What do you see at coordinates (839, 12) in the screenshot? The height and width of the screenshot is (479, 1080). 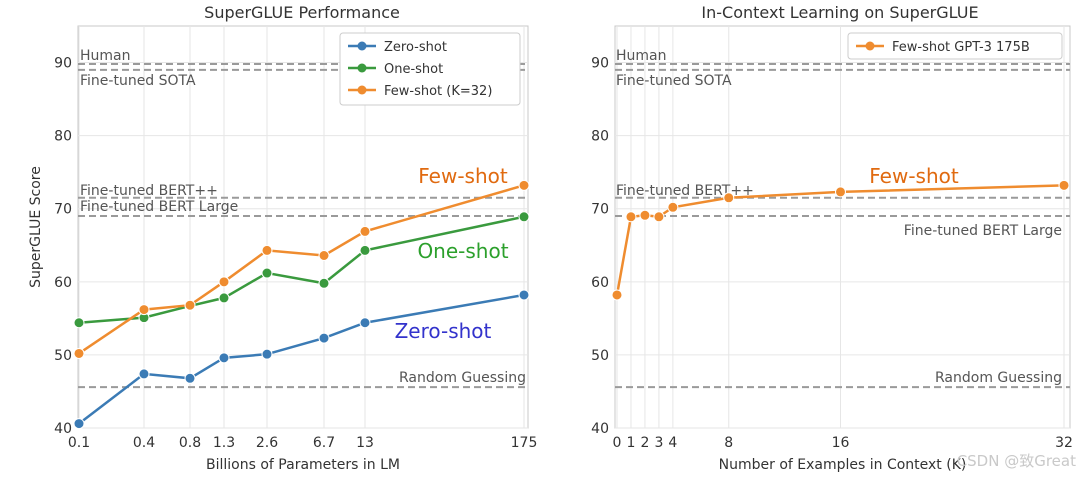 I see `chart-title: In-Context Learning on SuperGLUE` at bounding box center [839, 12].